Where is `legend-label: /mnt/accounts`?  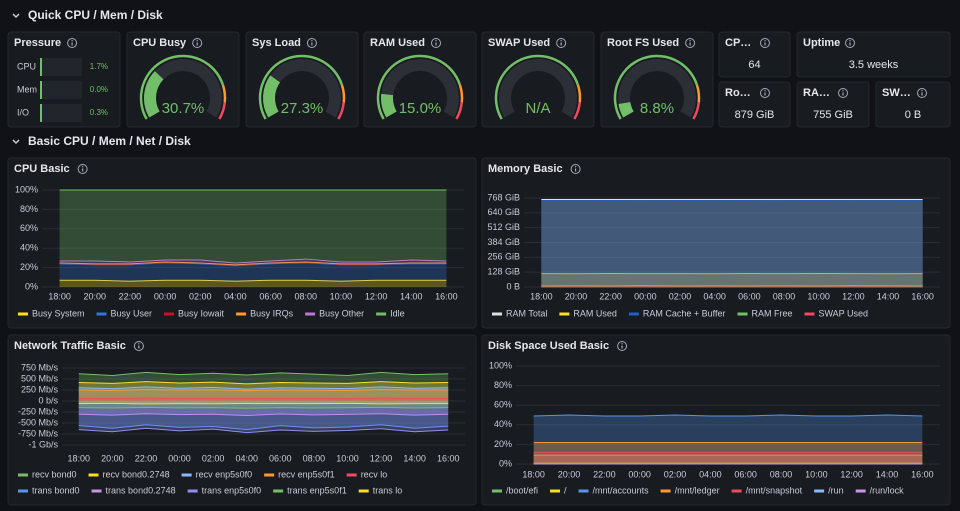 legend-label: /mnt/accounts is located at coordinates (621, 490).